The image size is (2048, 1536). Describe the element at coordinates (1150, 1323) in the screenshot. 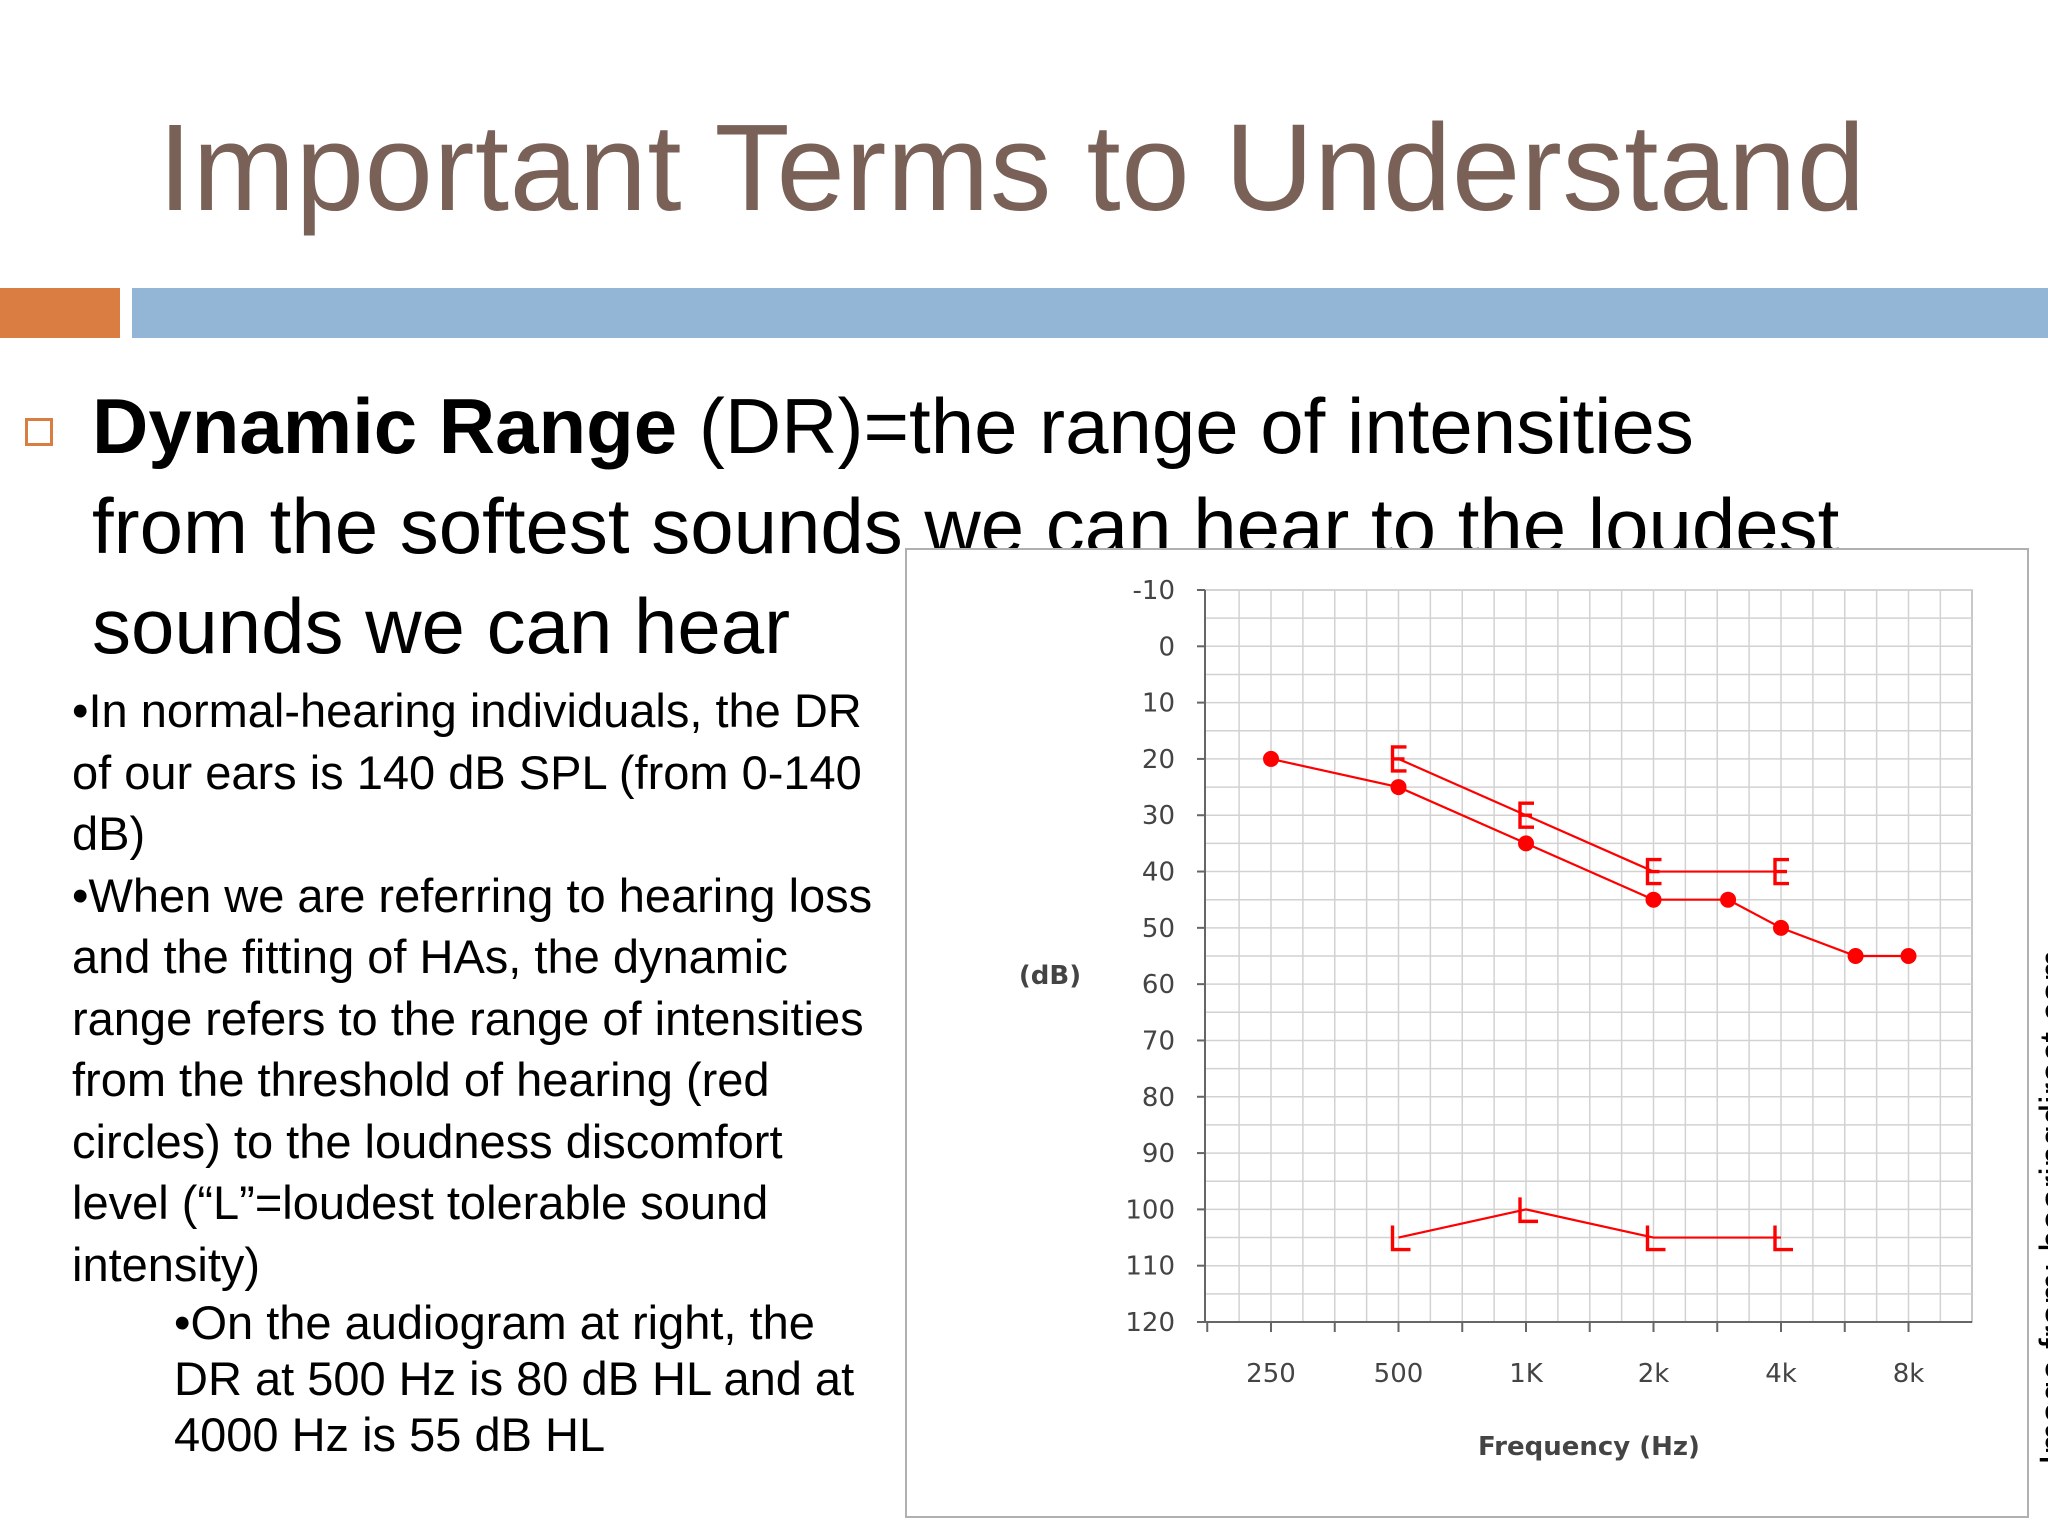

I see `y-tick-label: 120` at that location.